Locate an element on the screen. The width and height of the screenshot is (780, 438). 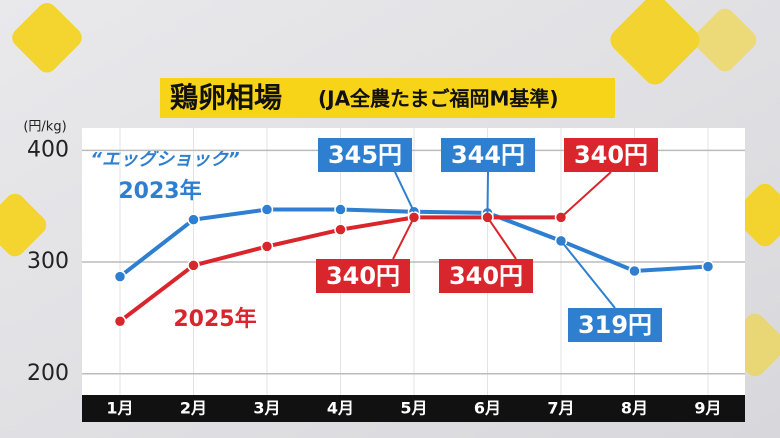
series-name: 2023年 is located at coordinates (159, 191).